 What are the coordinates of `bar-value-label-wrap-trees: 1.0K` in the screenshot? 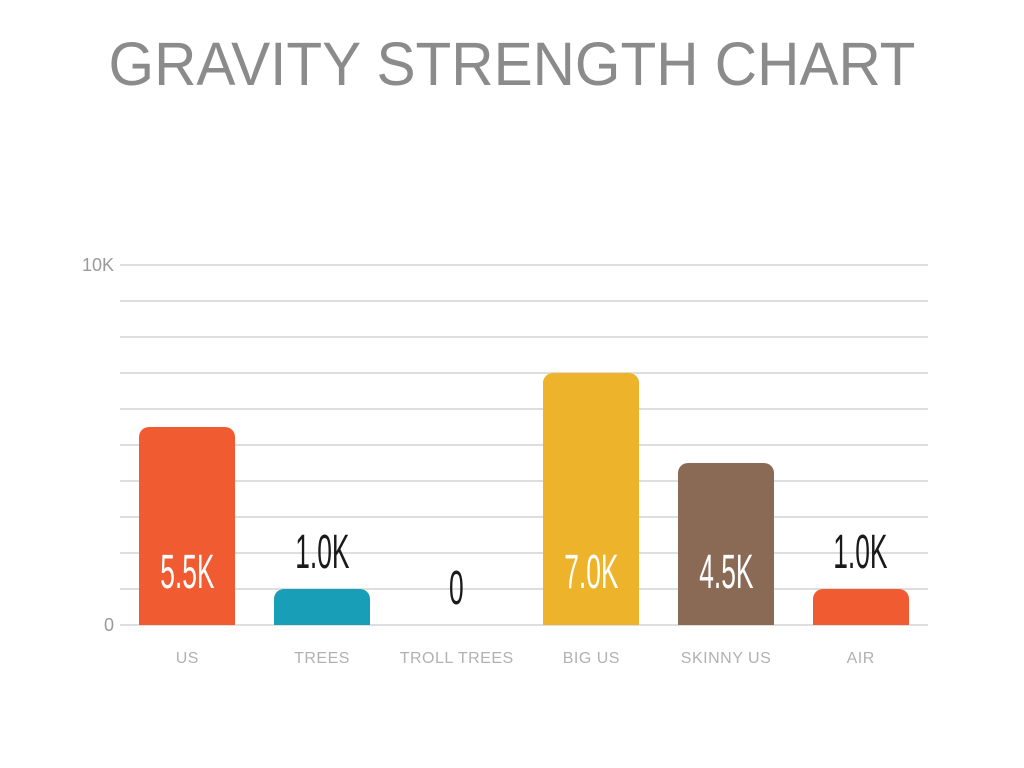 It's located at (322, 553).